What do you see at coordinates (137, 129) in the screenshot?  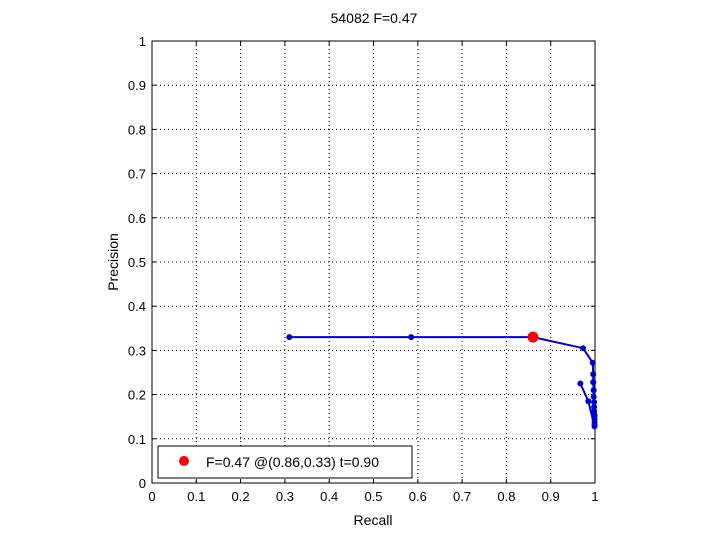 I see `y-tick-label: 0.8` at bounding box center [137, 129].